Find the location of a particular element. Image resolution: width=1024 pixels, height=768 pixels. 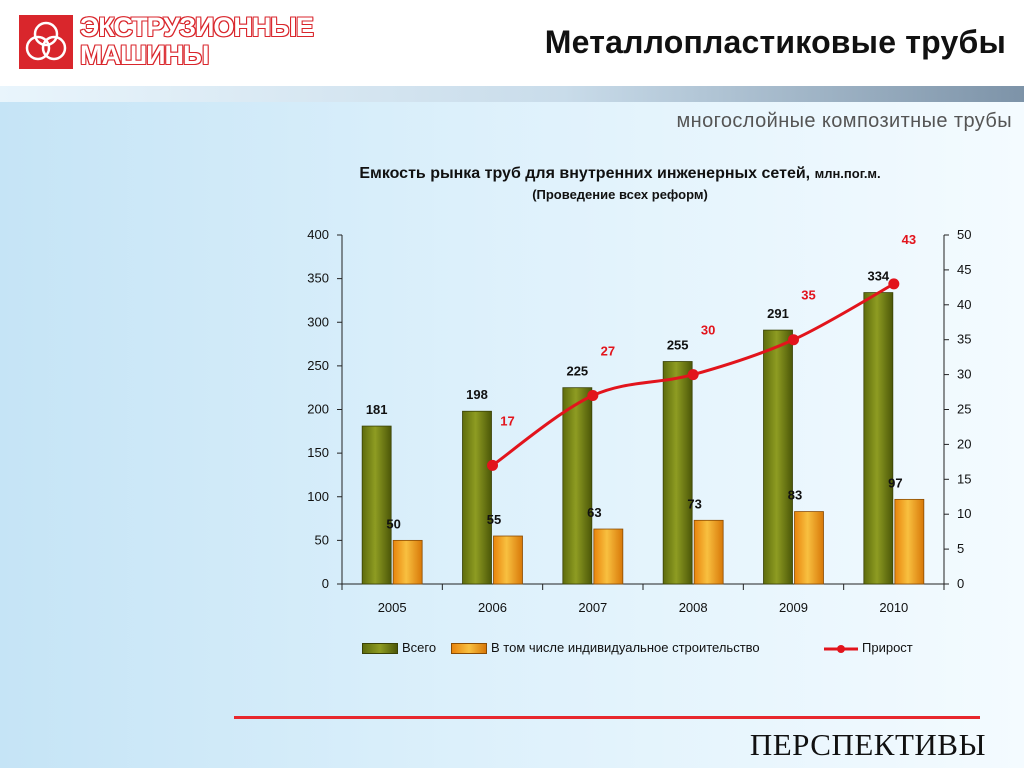

legend-item-total: Всего is located at coordinates (399, 647).